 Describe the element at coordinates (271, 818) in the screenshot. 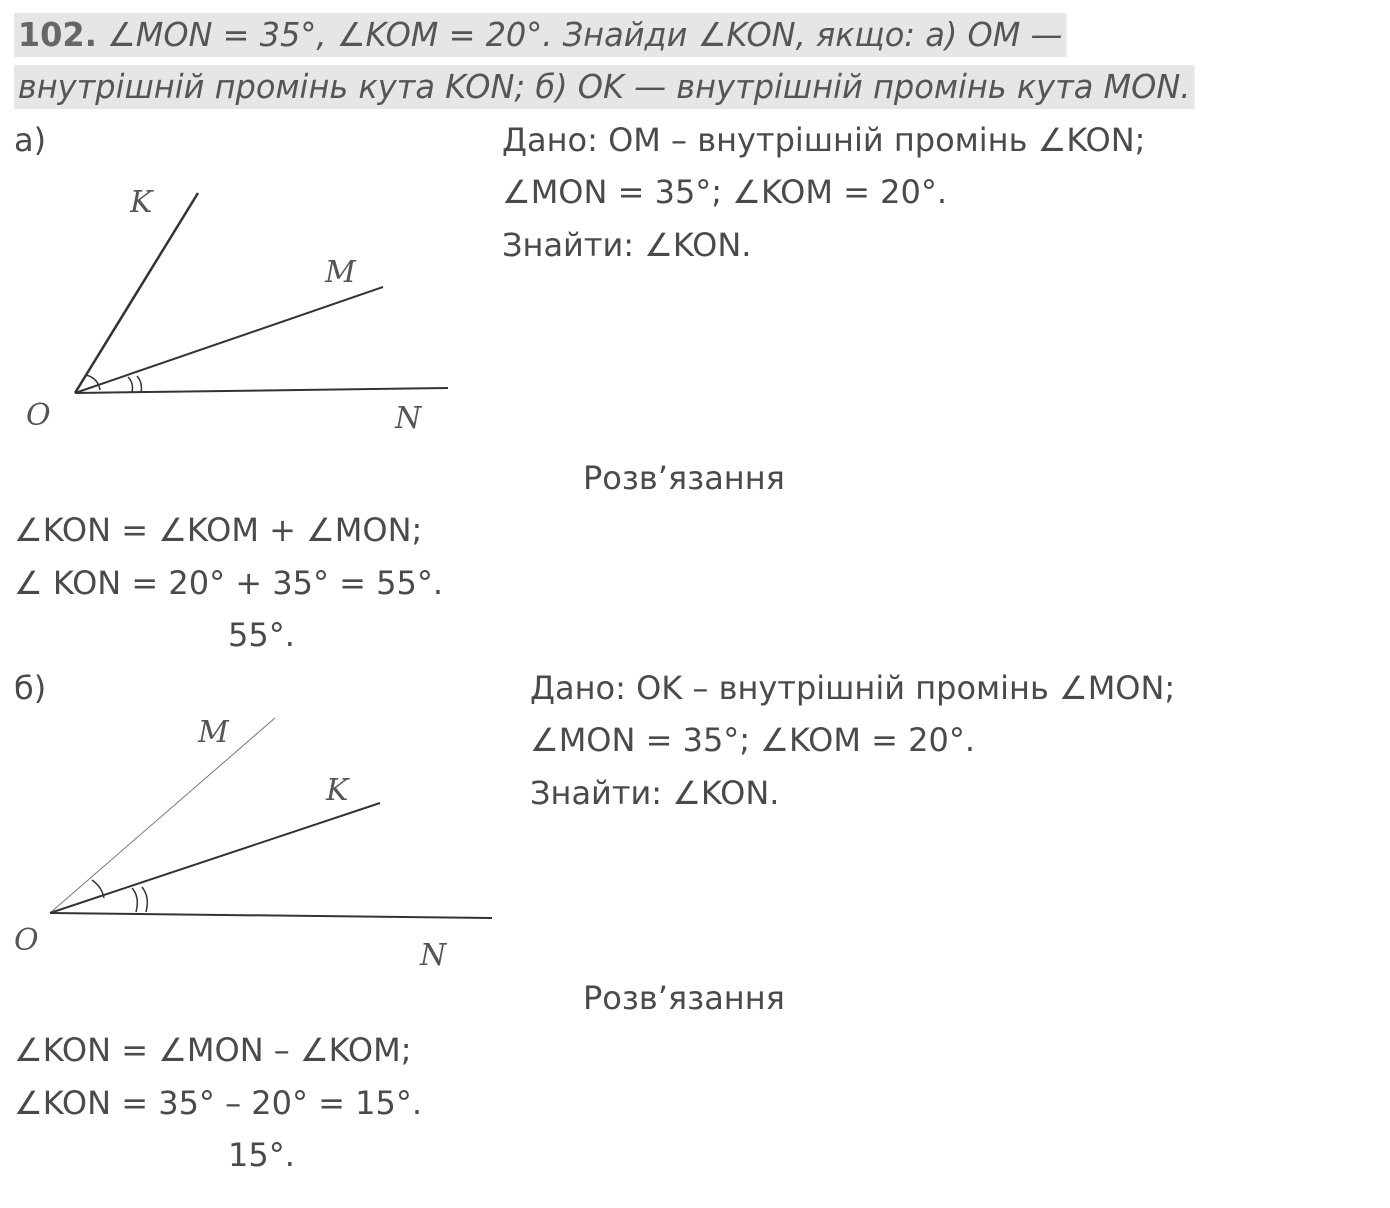

I see `diagram-b` at that location.